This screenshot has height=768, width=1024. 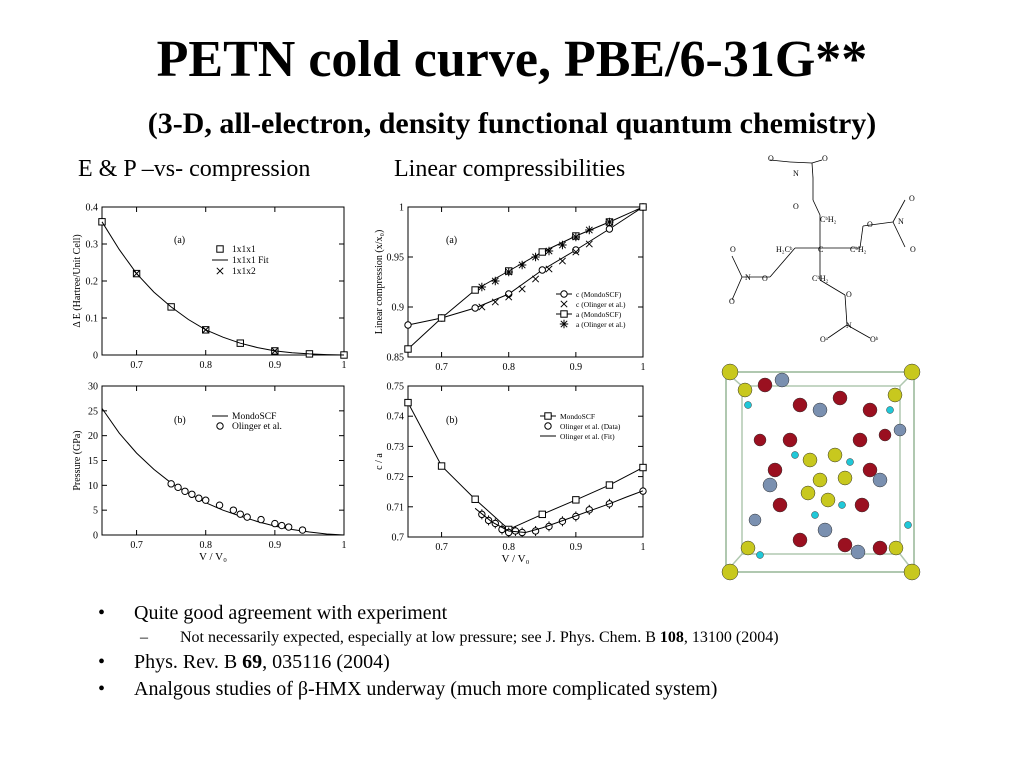 What do you see at coordinates (824, 339) in the screenshot?
I see `atom-label: Oᵃ` at bounding box center [824, 339].